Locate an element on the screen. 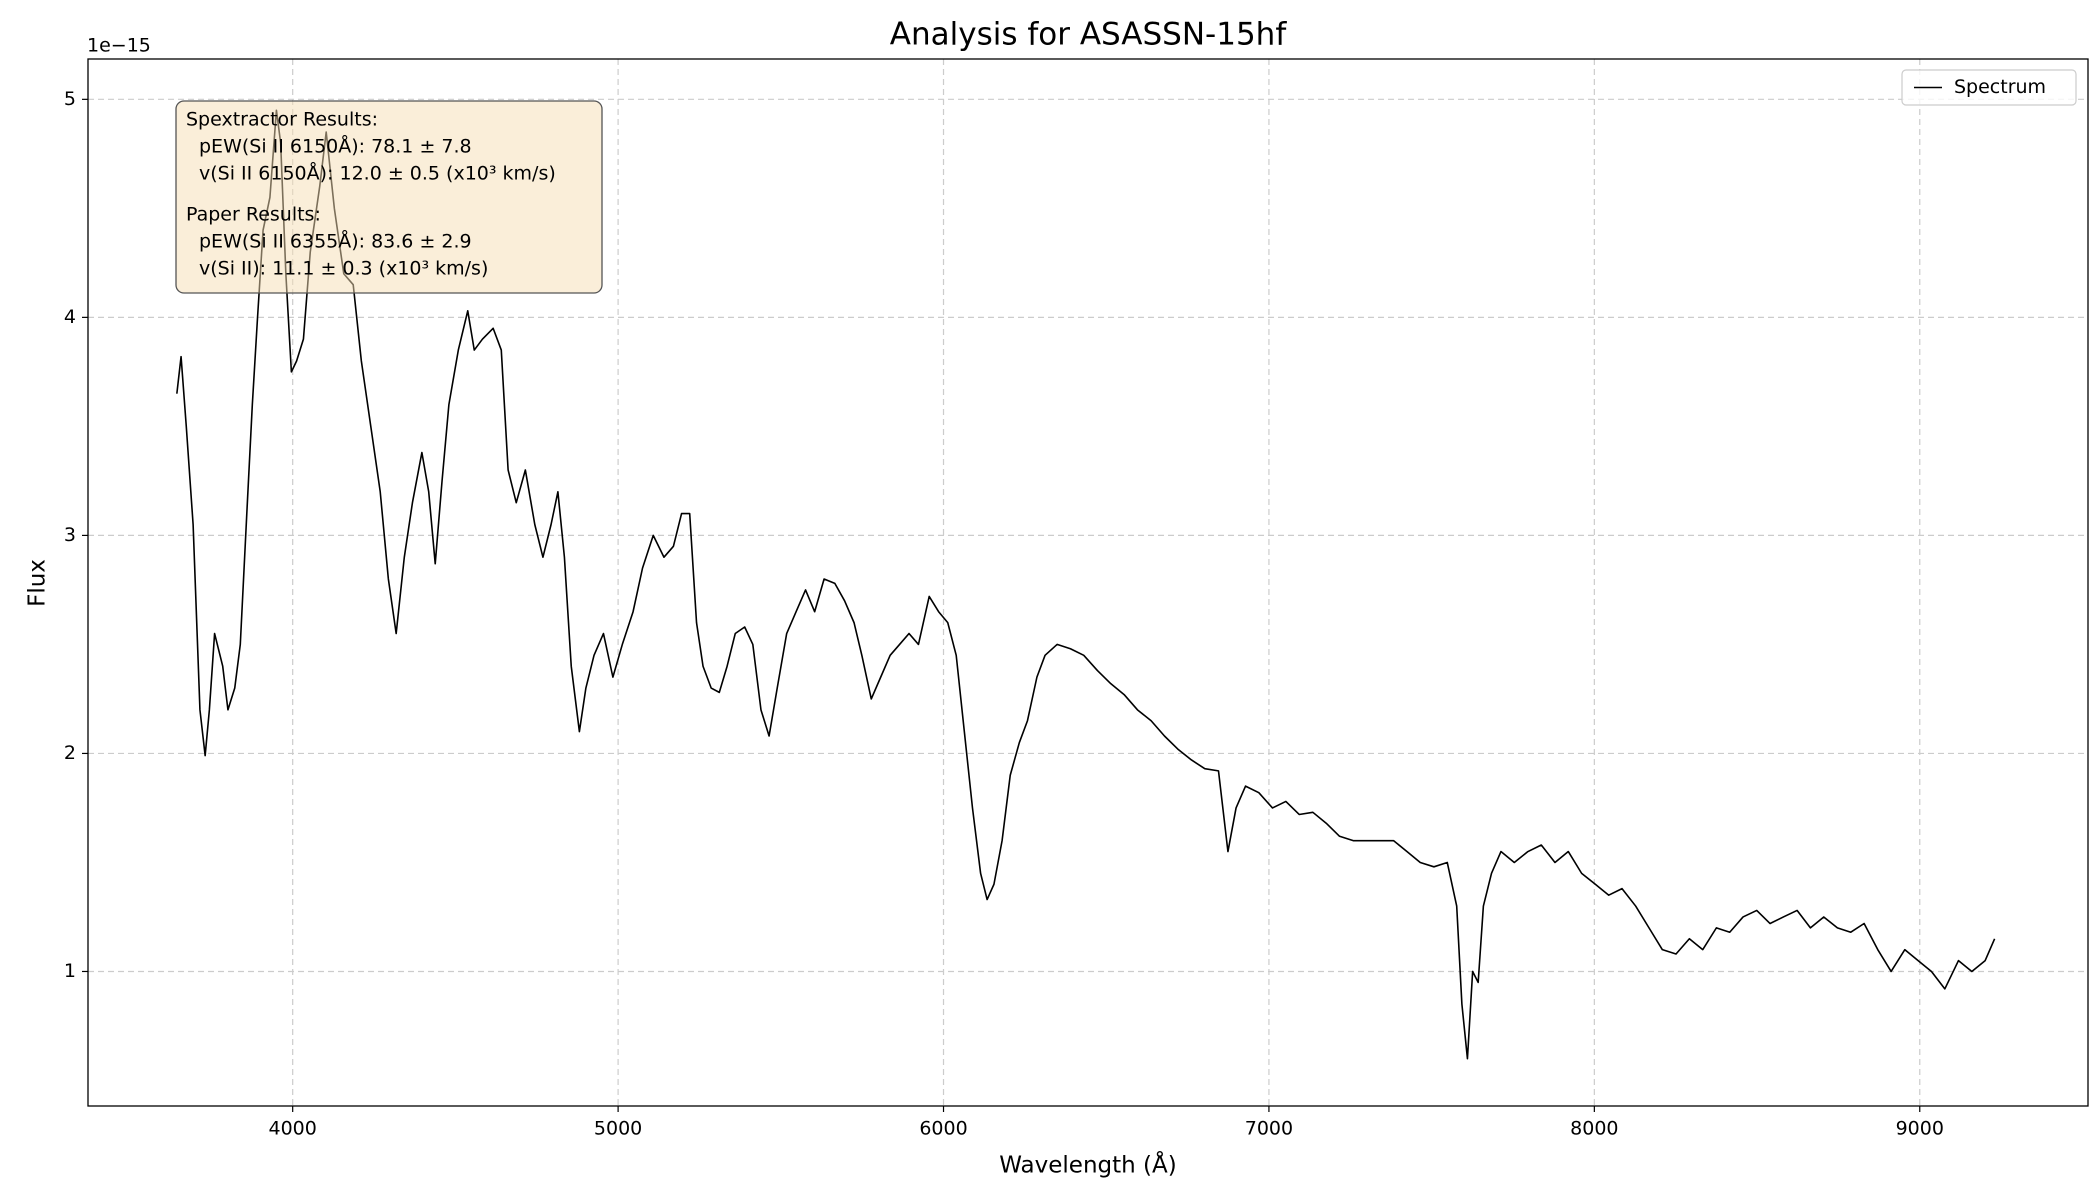  legend-label: Spectrum is located at coordinates (2000, 87).